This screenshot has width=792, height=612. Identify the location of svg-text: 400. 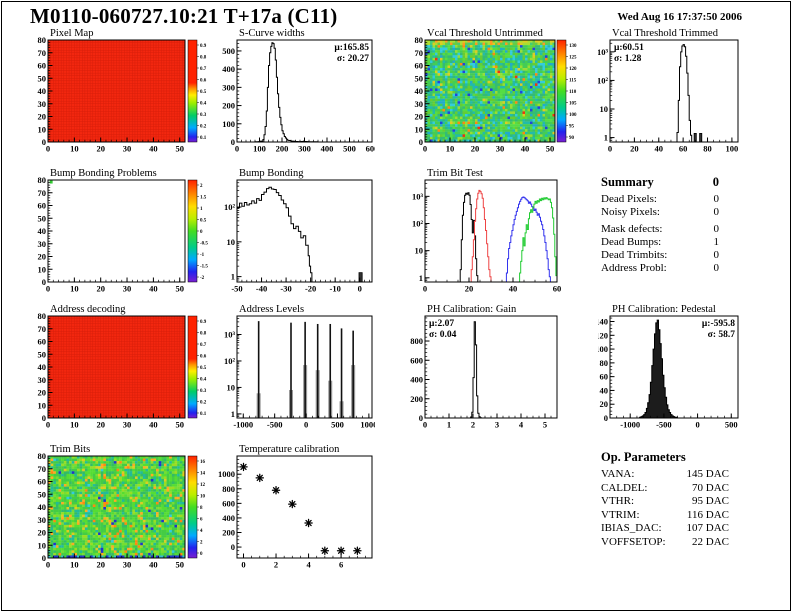
(327, 149).